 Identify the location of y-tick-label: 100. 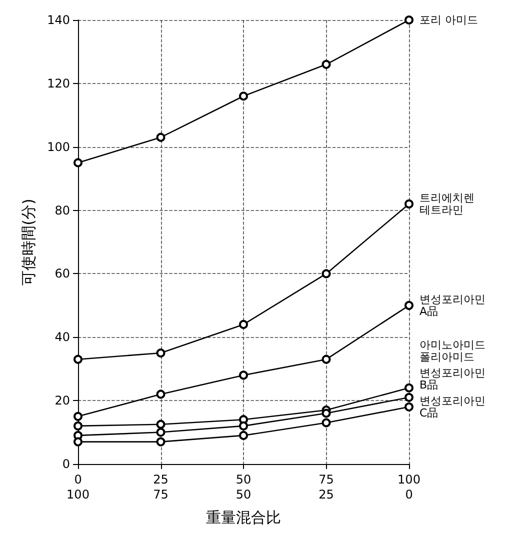
(58, 147).